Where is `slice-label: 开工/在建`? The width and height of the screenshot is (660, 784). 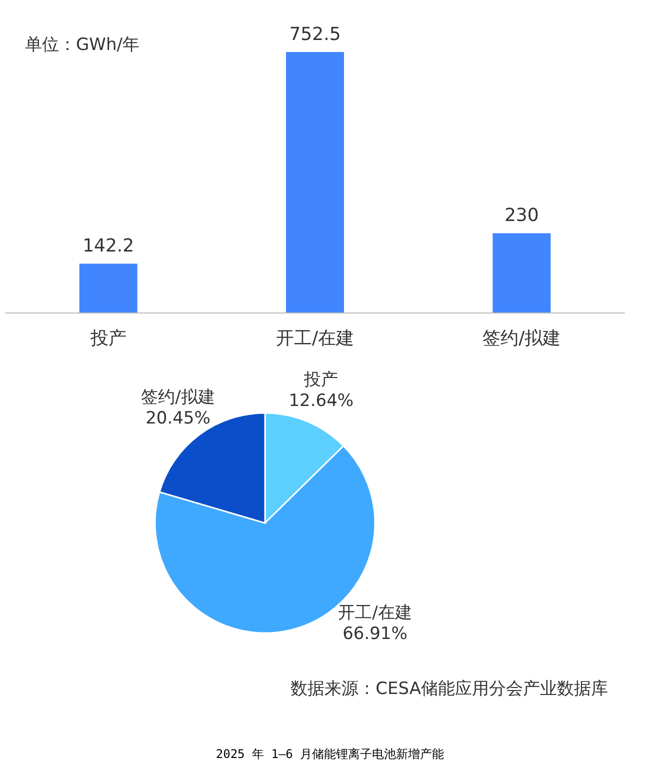 slice-label: 开工/在建 is located at coordinates (375, 613).